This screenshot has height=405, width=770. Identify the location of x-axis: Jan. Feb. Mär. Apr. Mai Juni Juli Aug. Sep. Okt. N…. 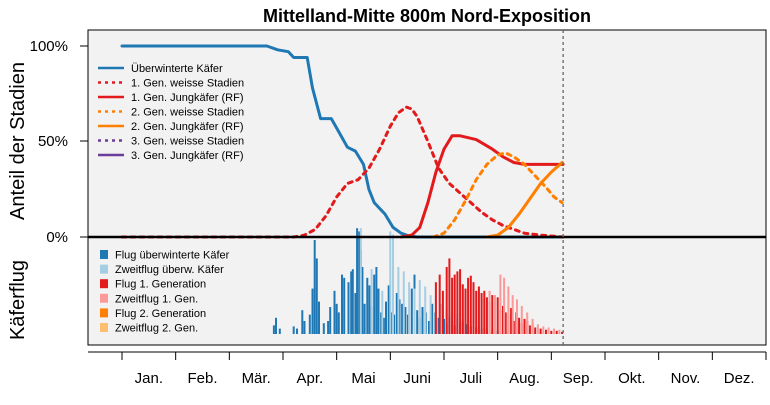
(427, 369).